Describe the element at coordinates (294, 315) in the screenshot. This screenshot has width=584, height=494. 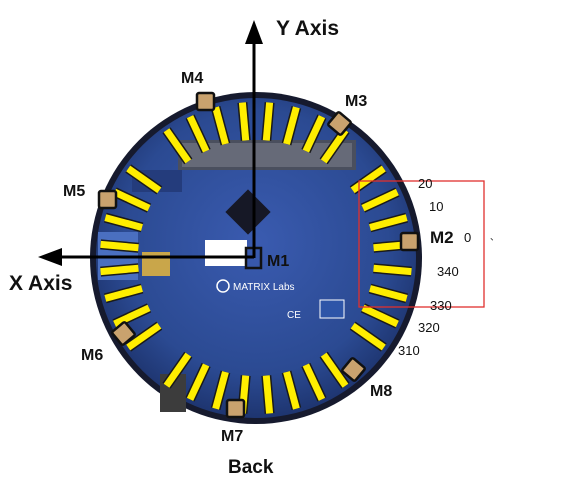
I see `ce-mark: CE` at that location.